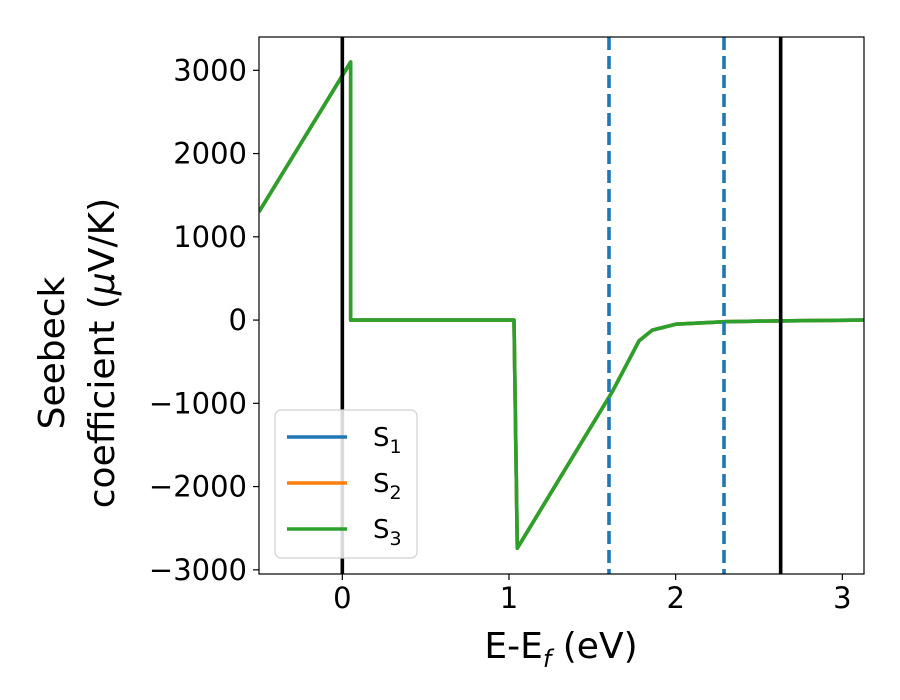  What do you see at coordinates (592, 594) in the screenshot?
I see `x-axis-ticks: 0 1 2 3` at bounding box center [592, 594].